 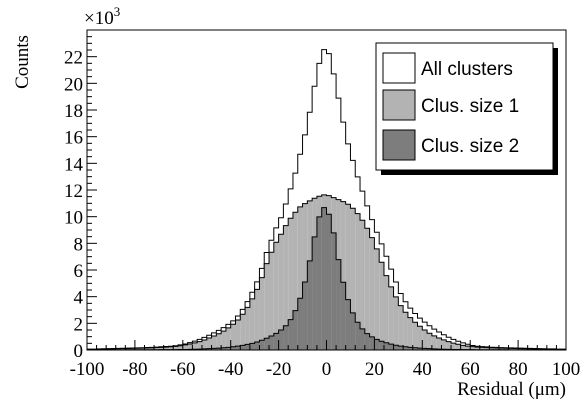 What do you see at coordinates (73, 191) in the screenshot?
I see `y-tick-label: 12` at bounding box center [73, 191].